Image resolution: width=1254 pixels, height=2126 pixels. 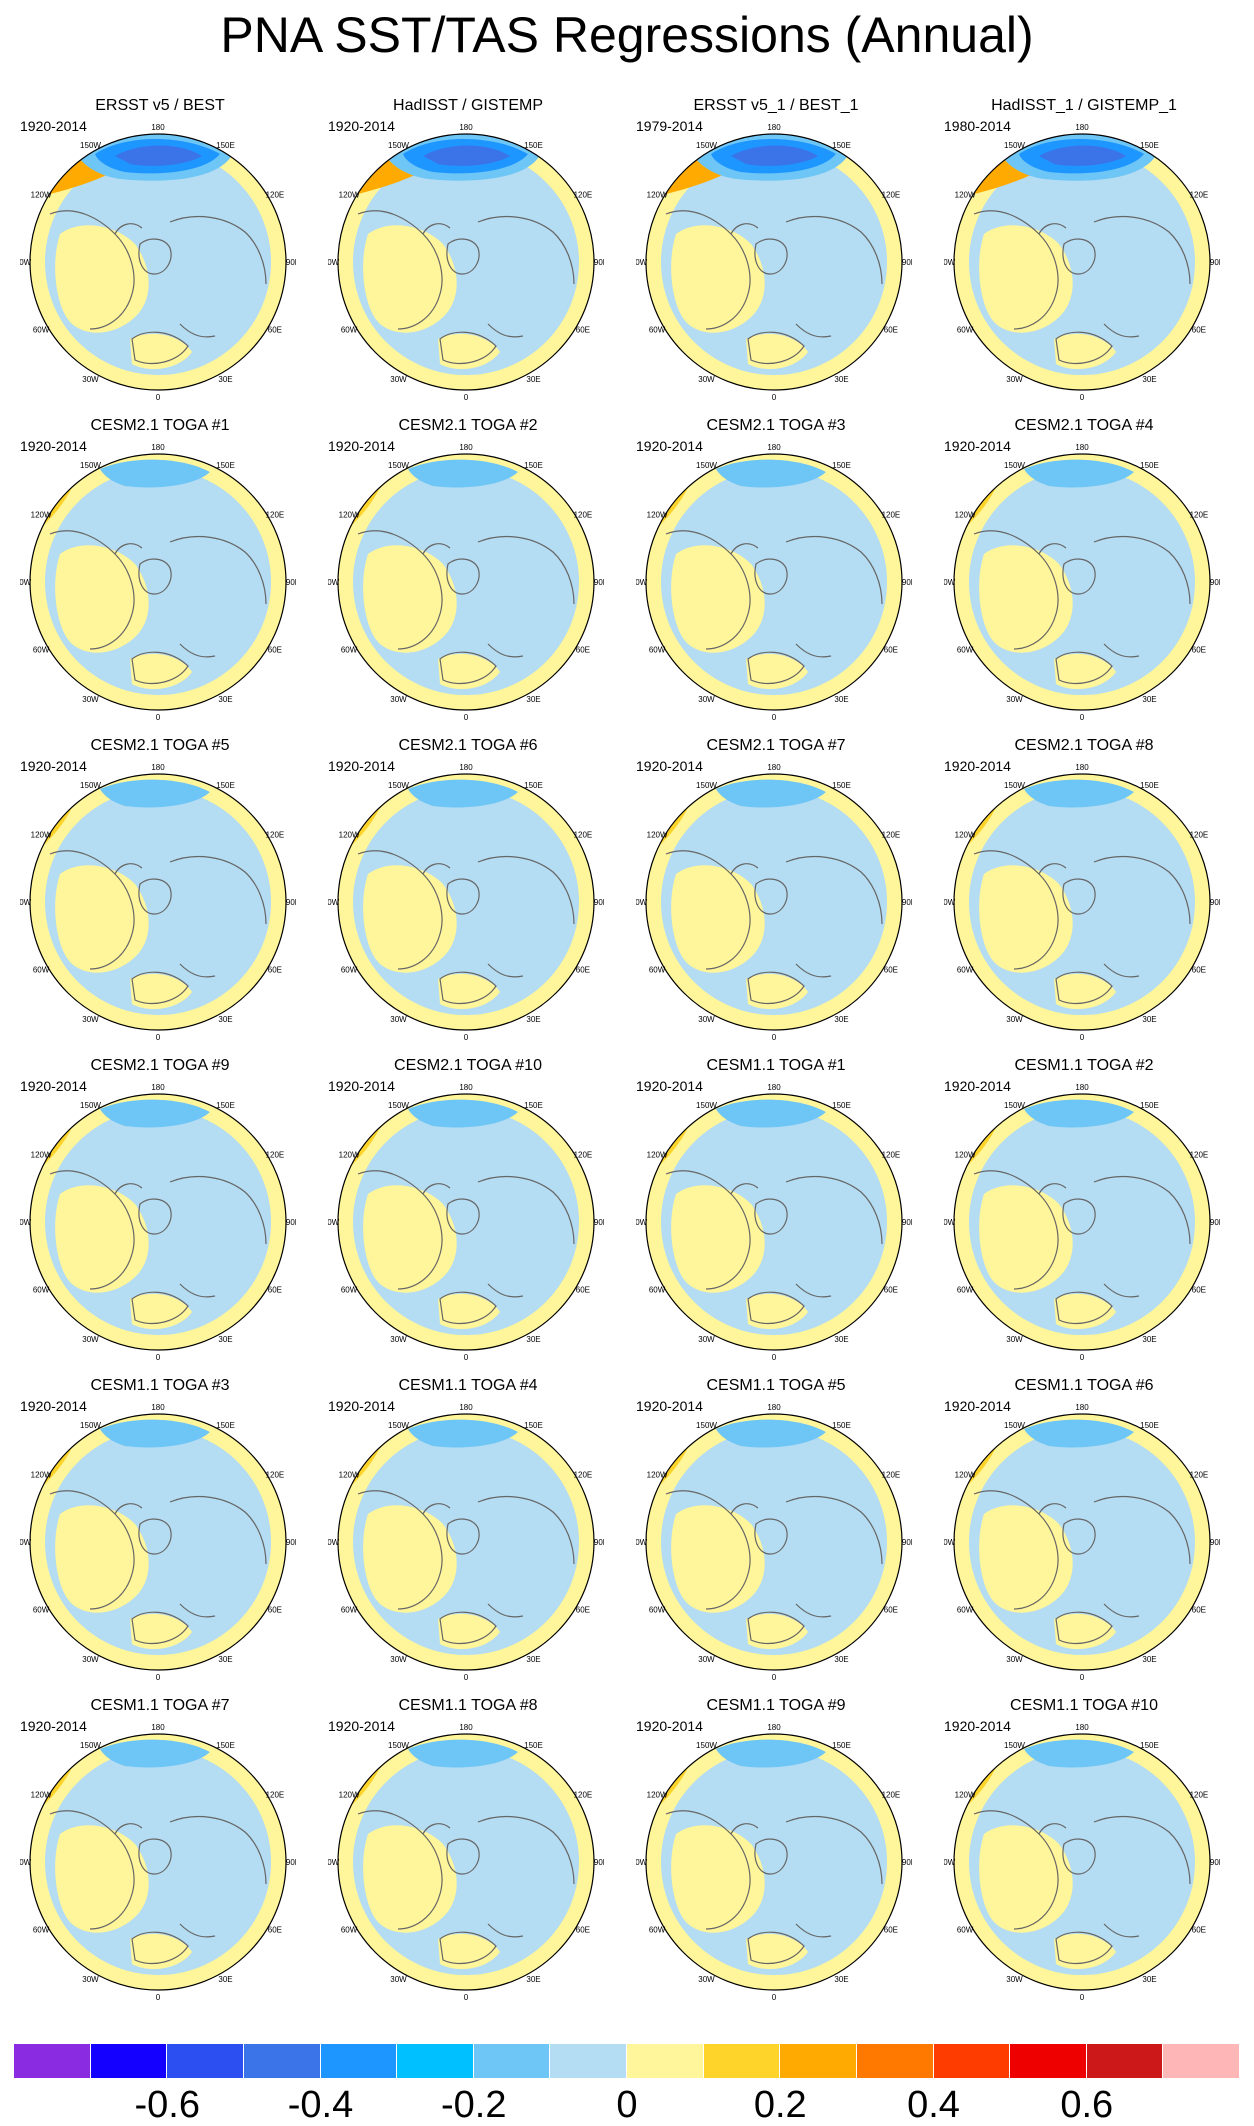 What do you see at coordinates (1082, 128) in the screenshot?
I see `longitude-label: 180` at bounding box center [1082, 128].